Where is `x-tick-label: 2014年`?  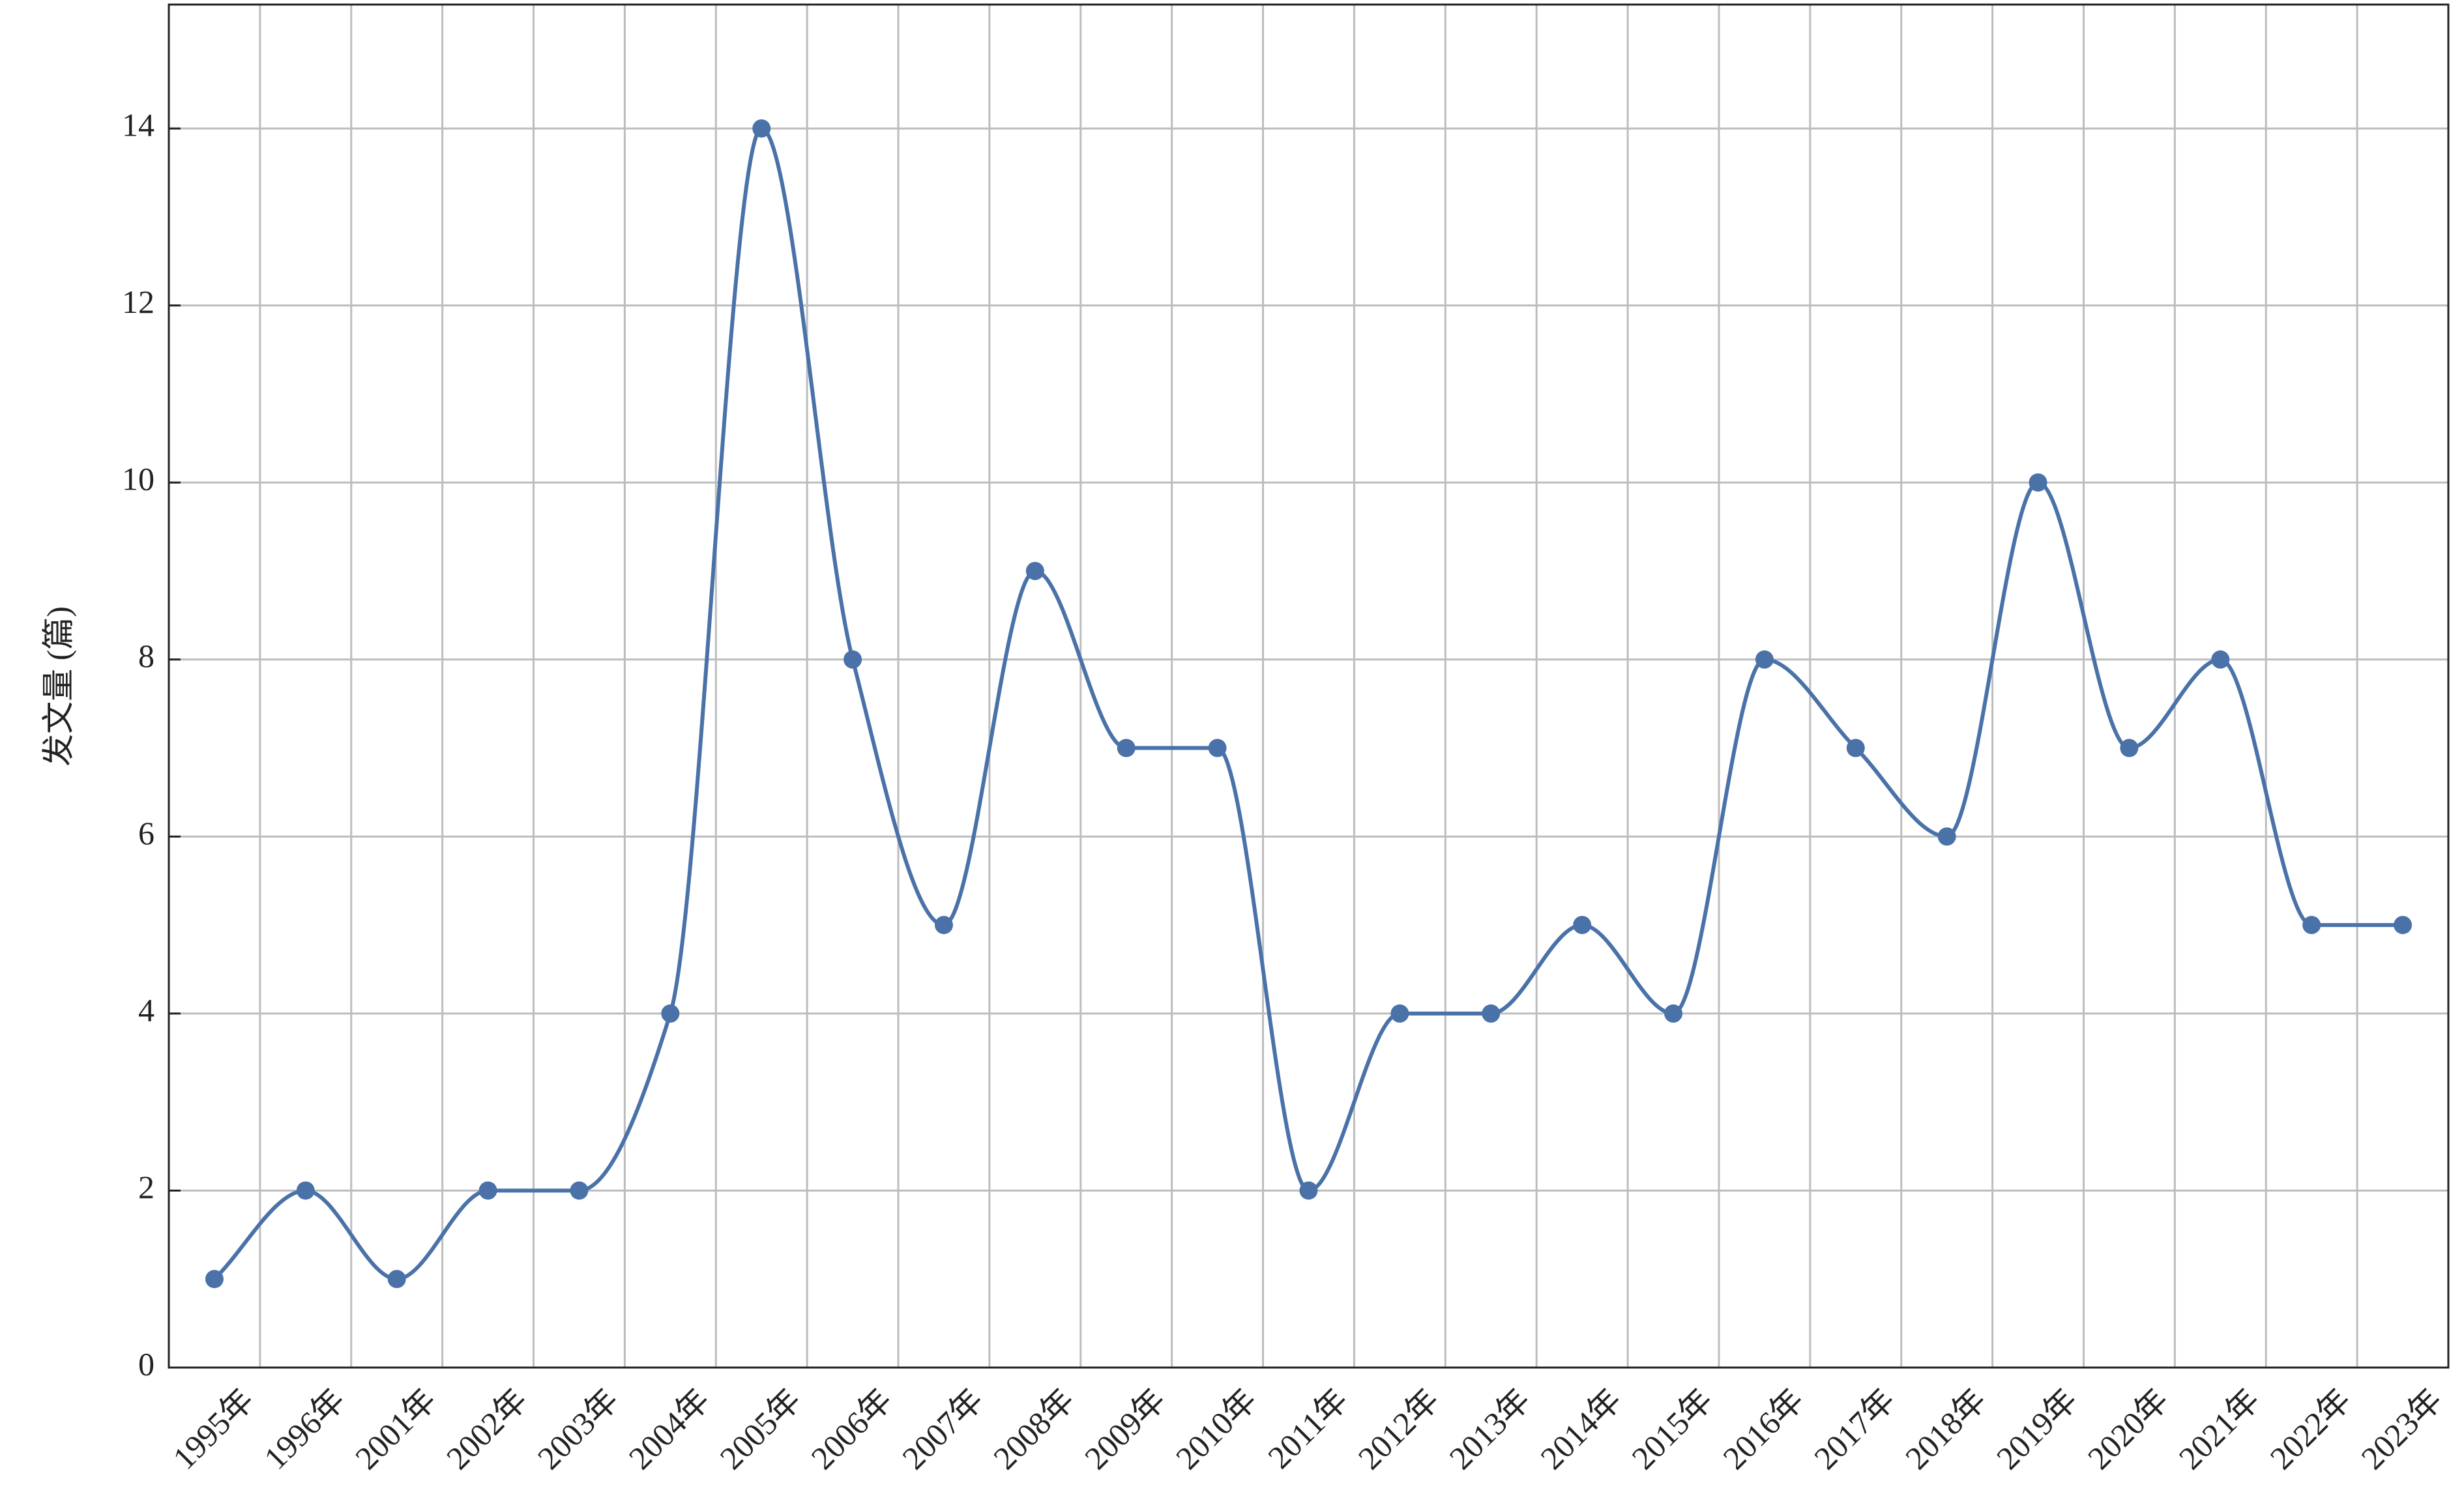
x-tick-label: 2014年 is located at coordinates (1581, 1428).